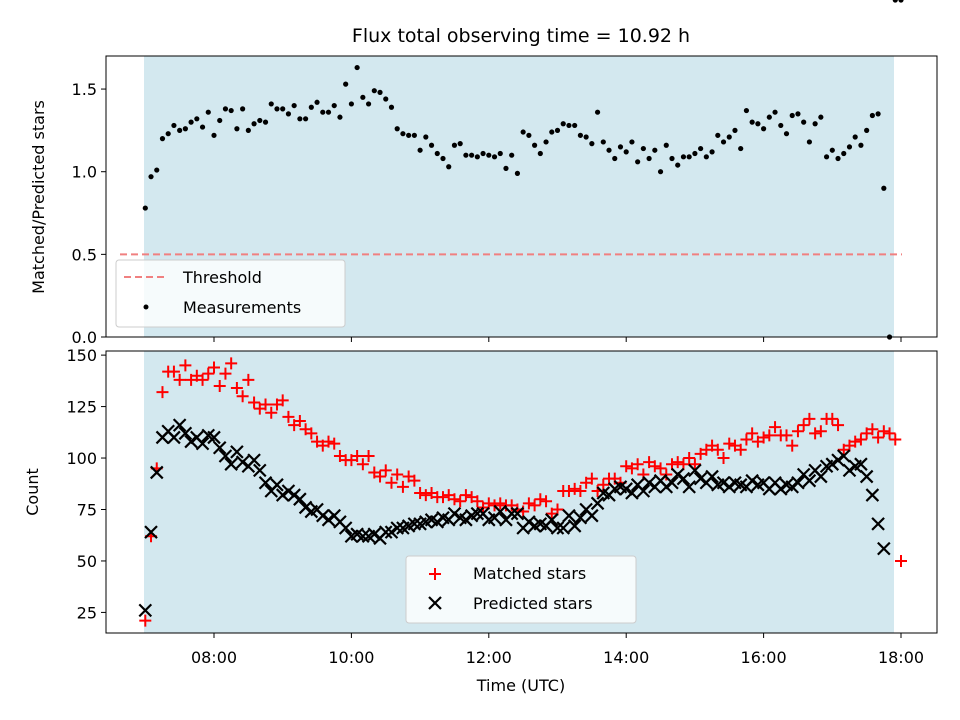  What do you see at coordinates (489, 657) in the screenshot?
I see `x-tick-label: 12:00` at bounding box center [489, 657].